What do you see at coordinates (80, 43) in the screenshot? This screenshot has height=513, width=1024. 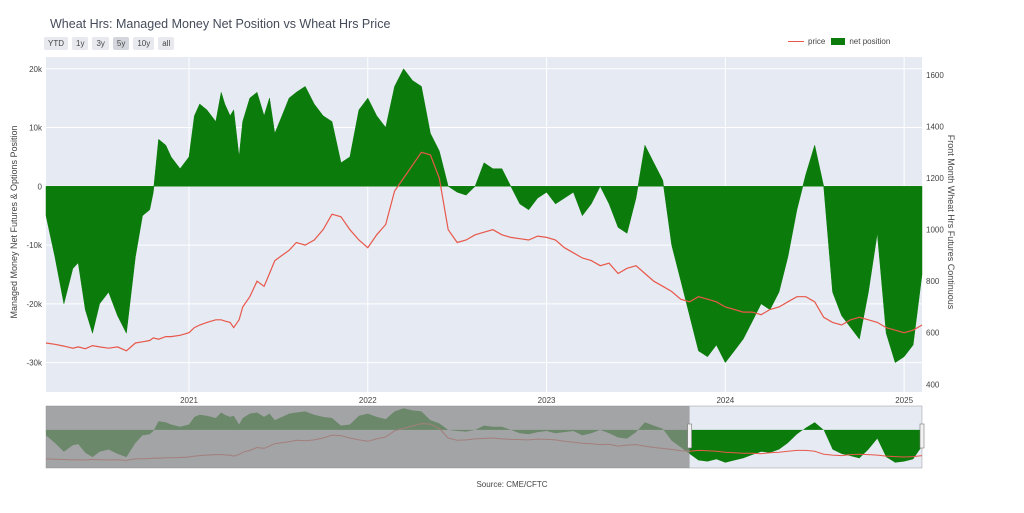 I see `range-button-1y: 1y` at bounding box center [80, 43].